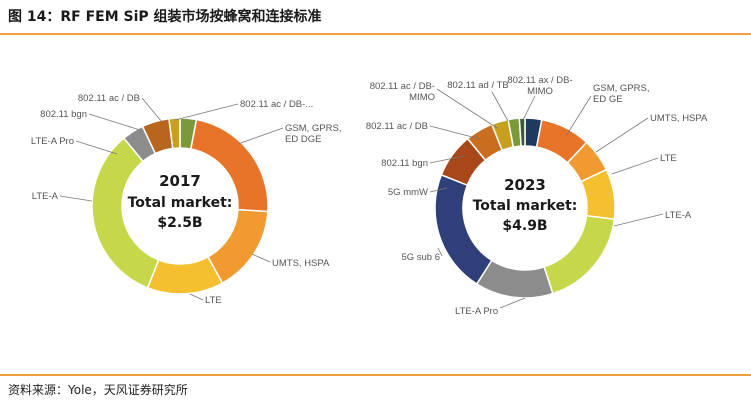  What do you see at coordinates (98, 390) in the screenshot?
I see `source-note: 资料来源：Yole，天风证券研究所` at bounding box center [98, 390].